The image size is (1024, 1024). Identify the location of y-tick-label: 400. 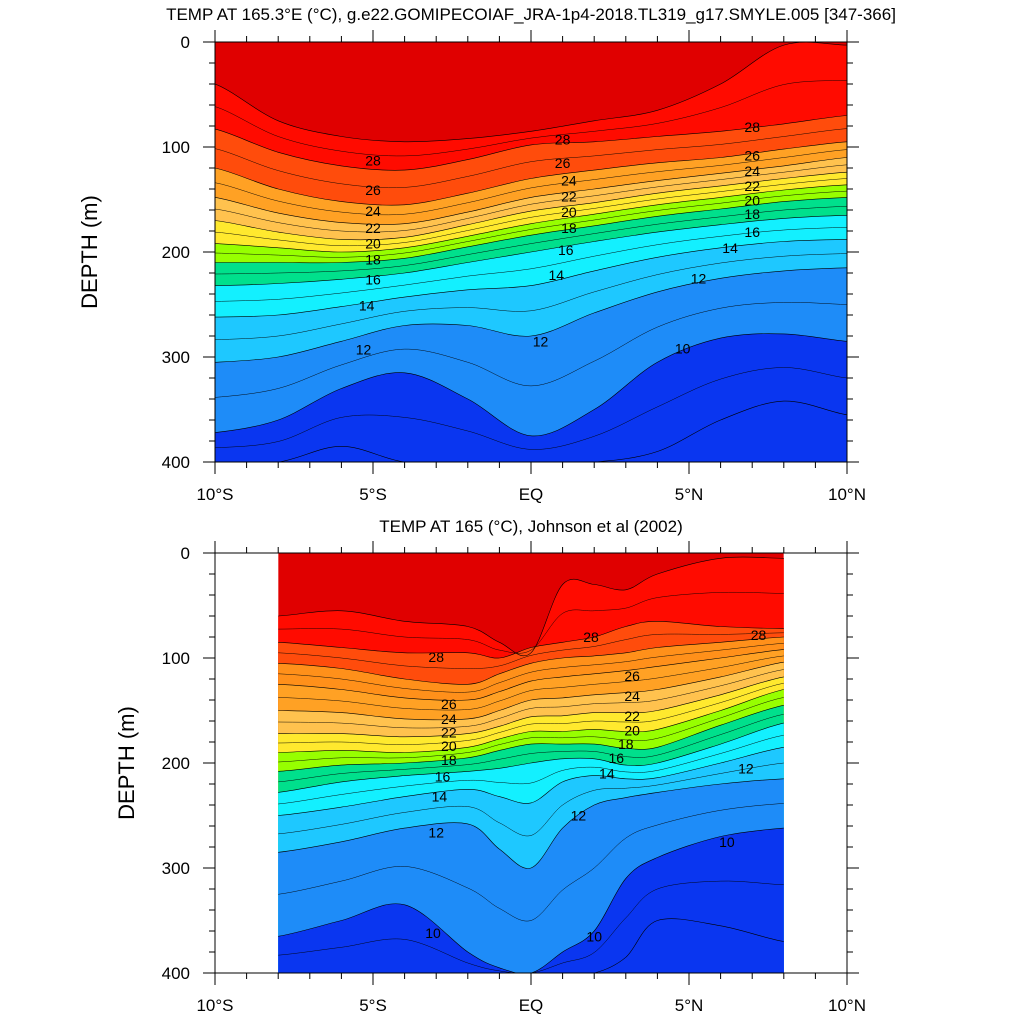
(176, 973).